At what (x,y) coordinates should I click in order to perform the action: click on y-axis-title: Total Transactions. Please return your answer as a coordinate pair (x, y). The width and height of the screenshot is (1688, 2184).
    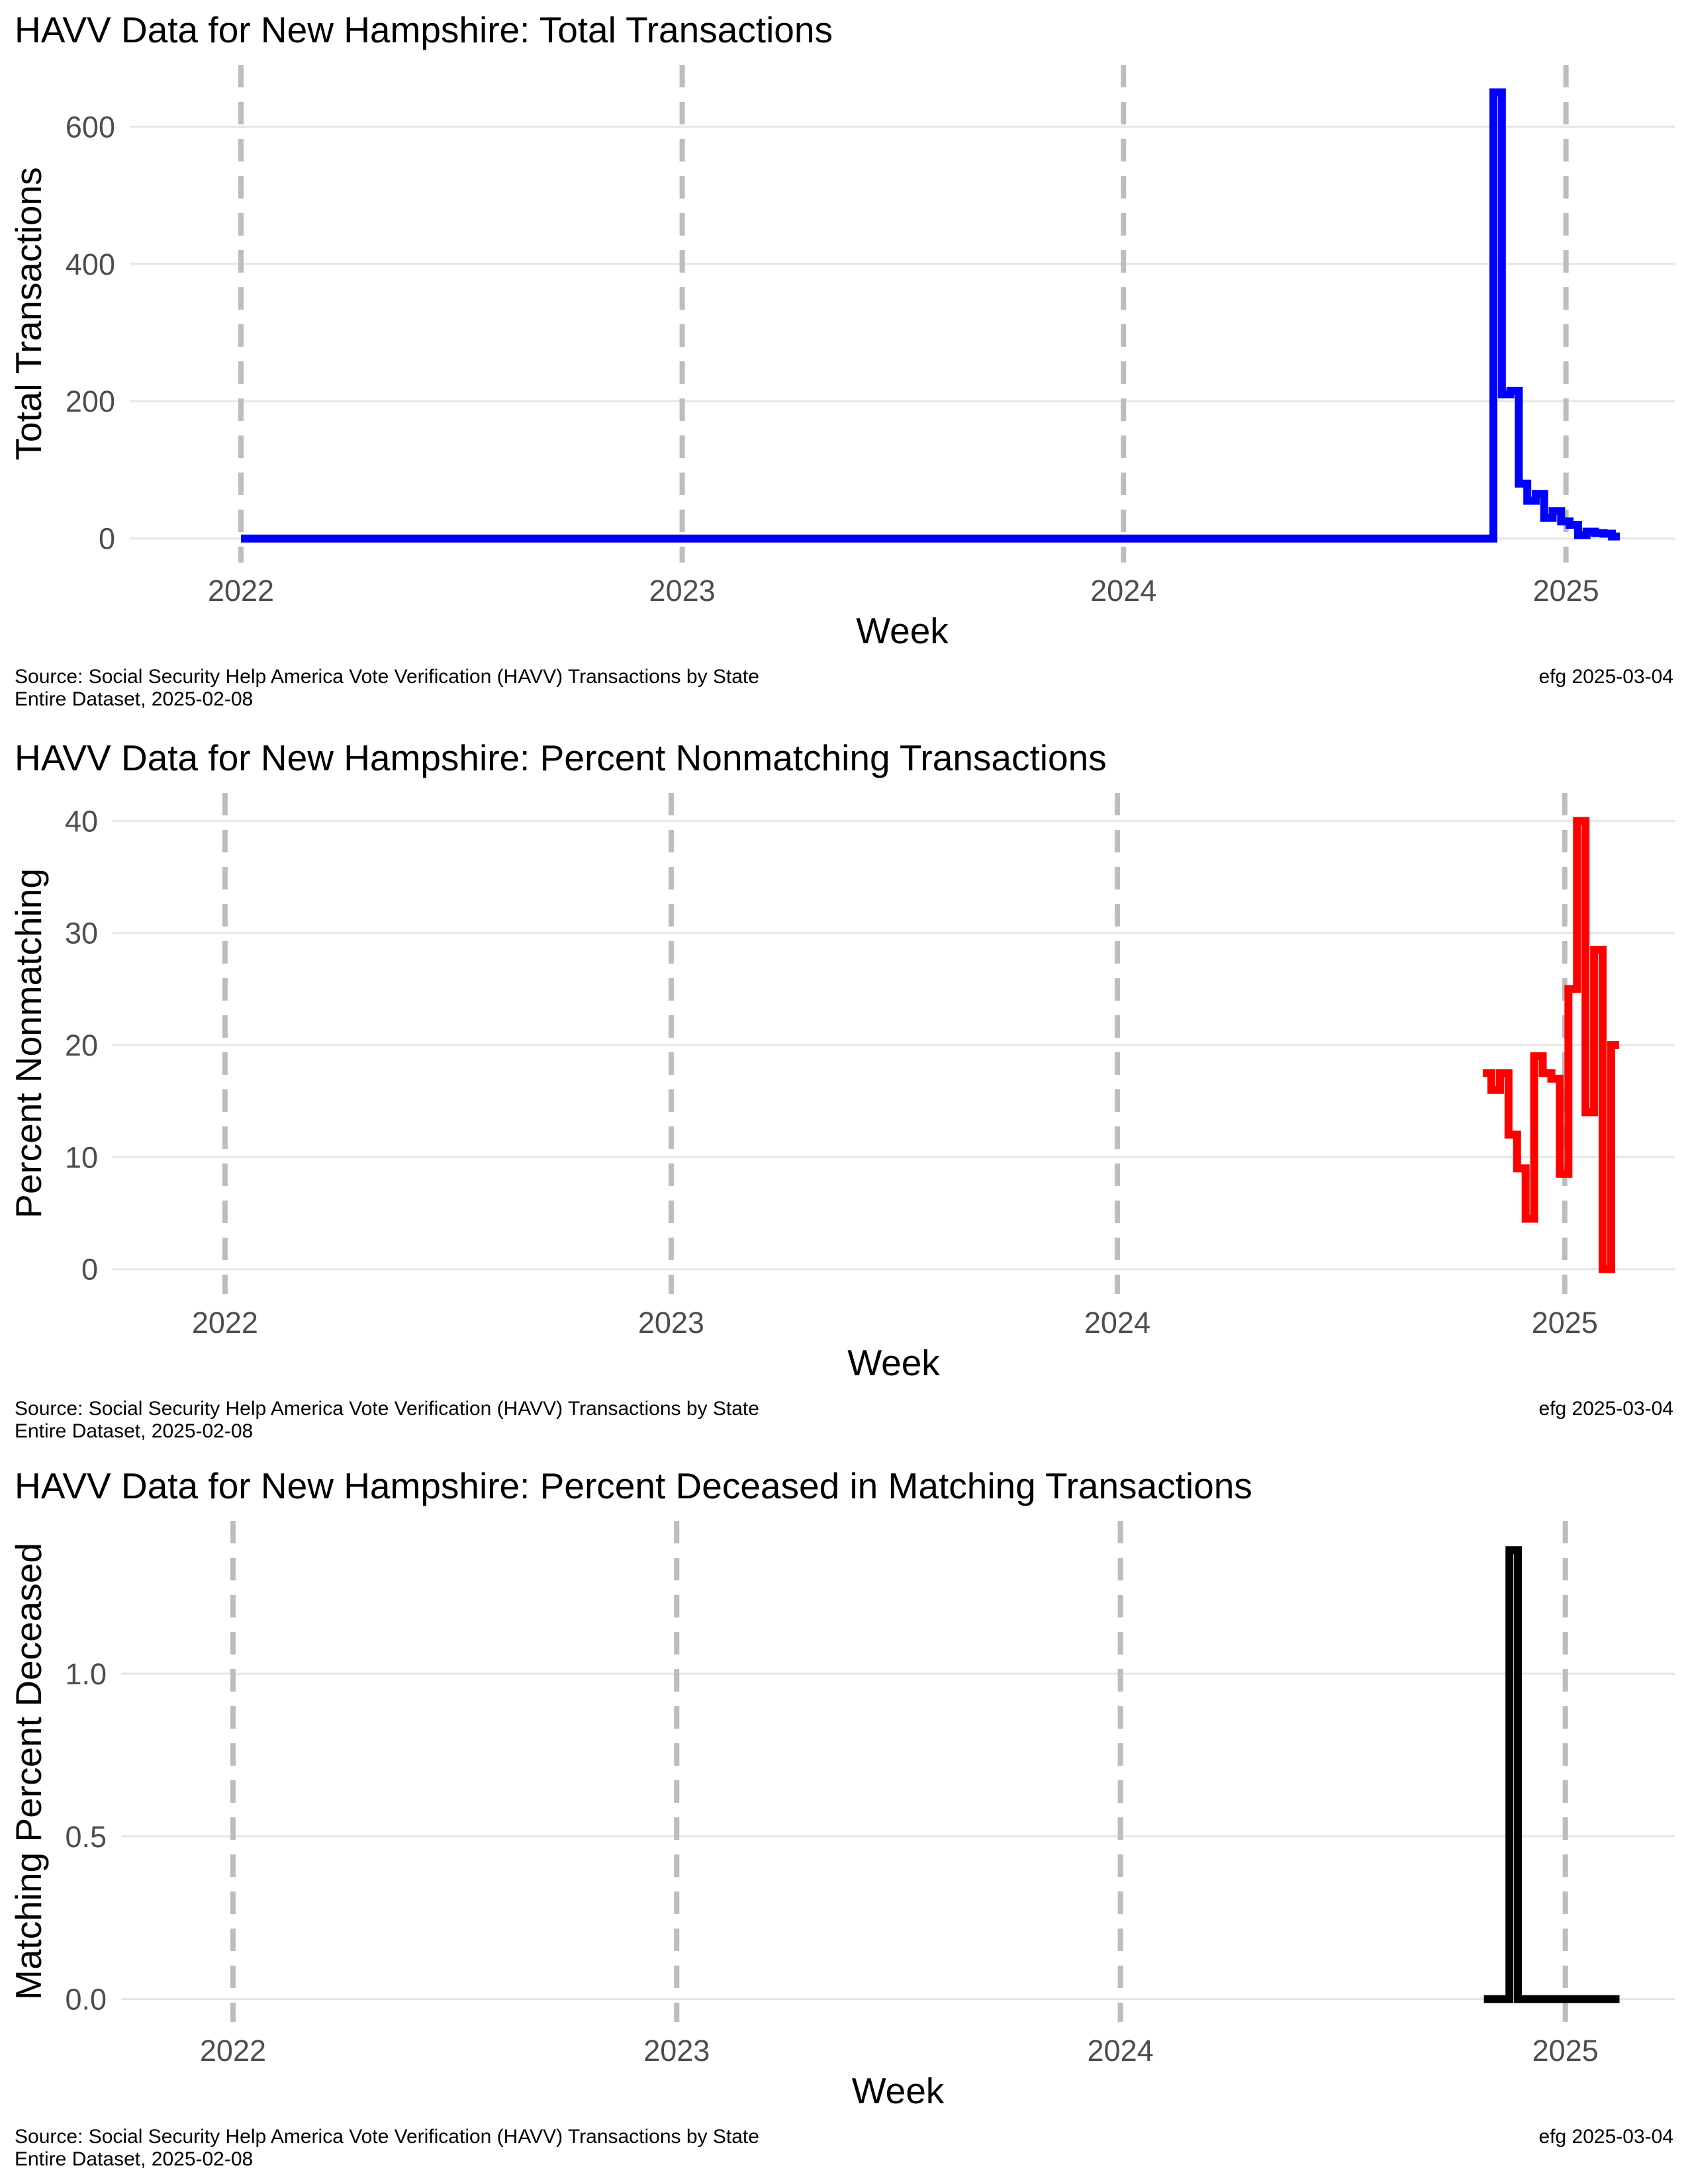
    Looking at the image, I should click on (28, 313).